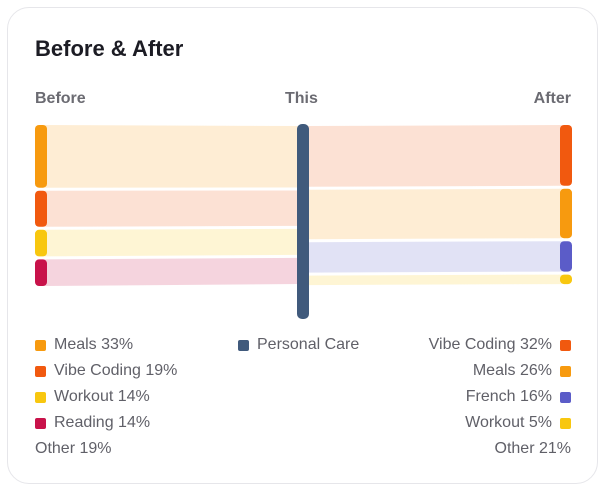  Describe the element at coordinates (434, 280) in the screenshot. I see `flow-band-after-workout` at that location.